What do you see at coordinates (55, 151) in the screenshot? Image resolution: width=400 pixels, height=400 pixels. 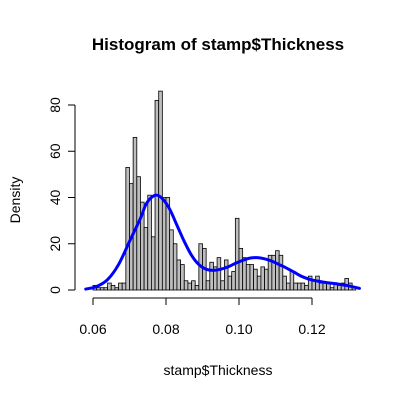 I see `y-tick-label: 60` at bounding box center [55, 151].